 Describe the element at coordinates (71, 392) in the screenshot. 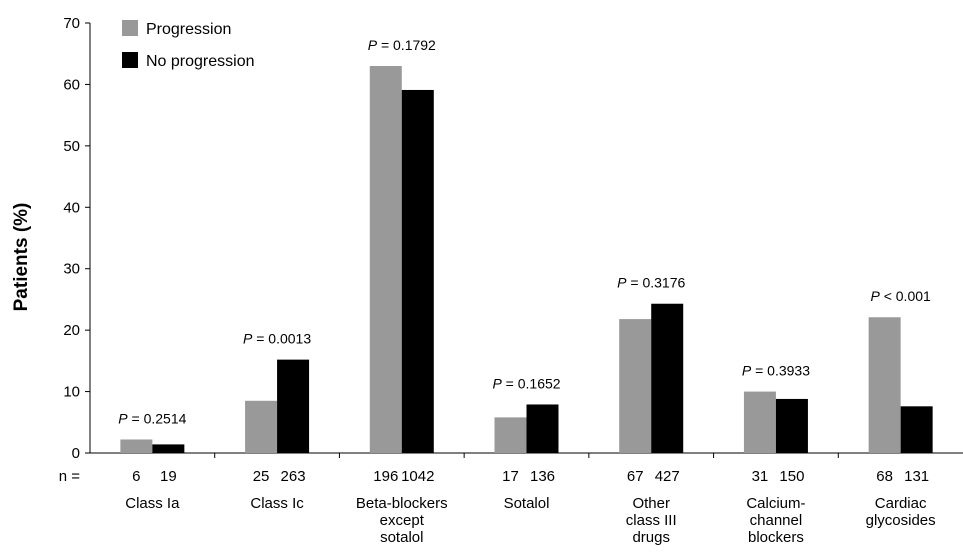

I see `y-tick-label: 10` at that location.